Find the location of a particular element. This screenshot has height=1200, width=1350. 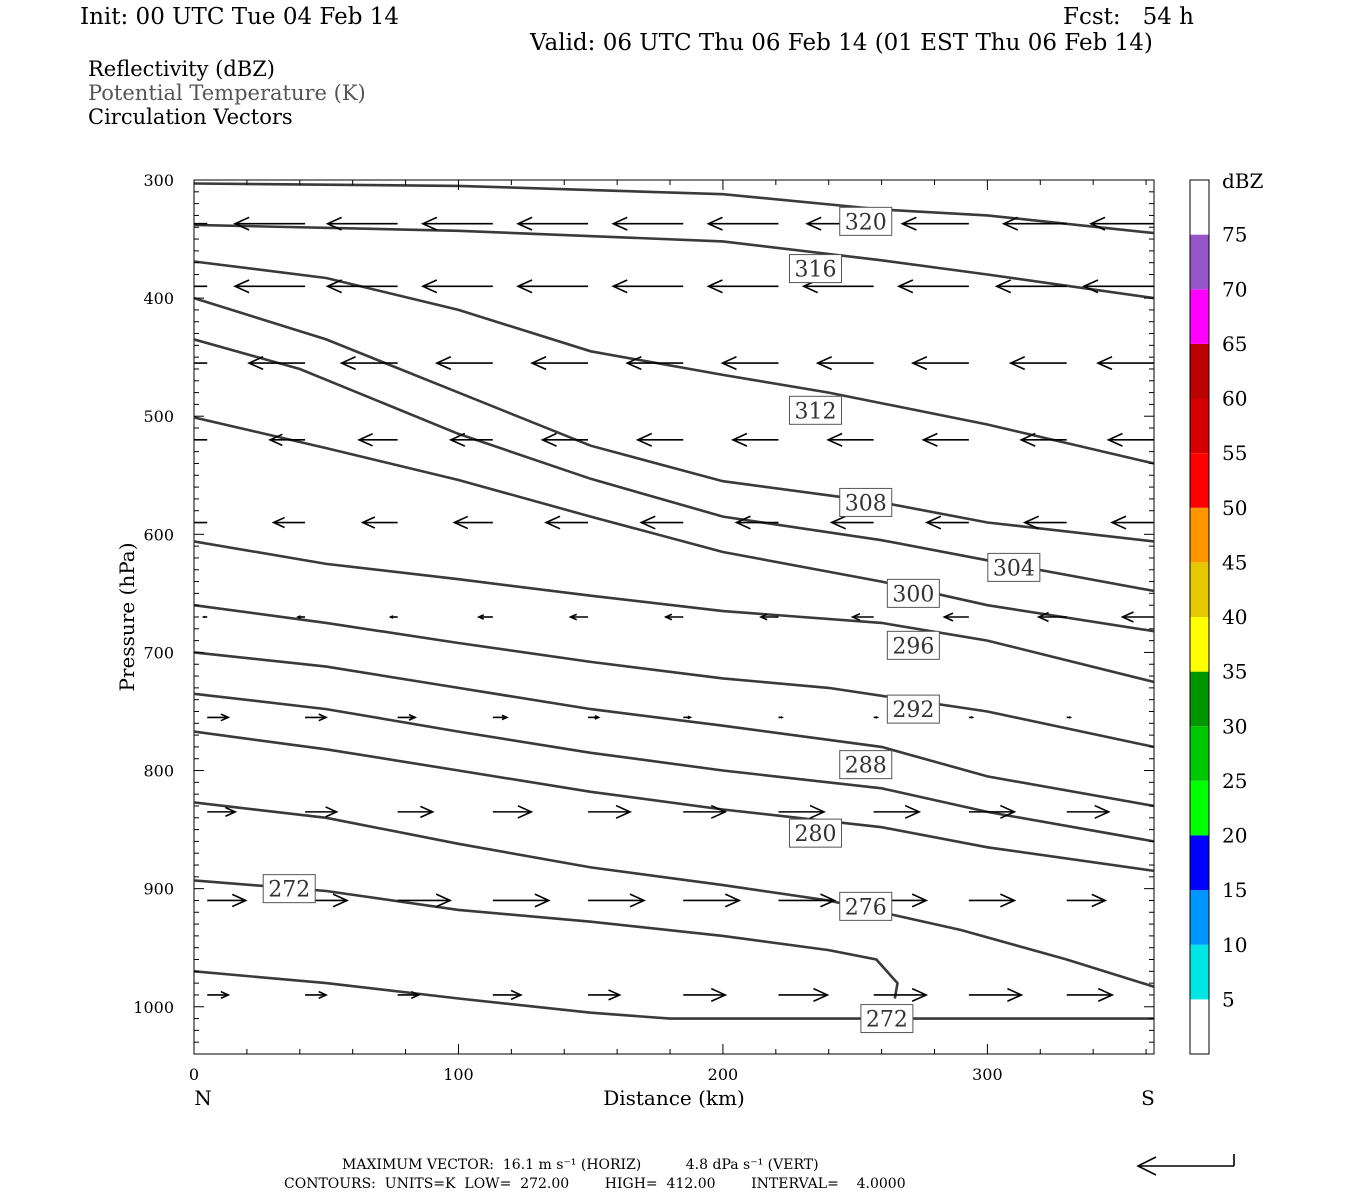

y-tick-label: 900 is located at coordinates (158, 889).